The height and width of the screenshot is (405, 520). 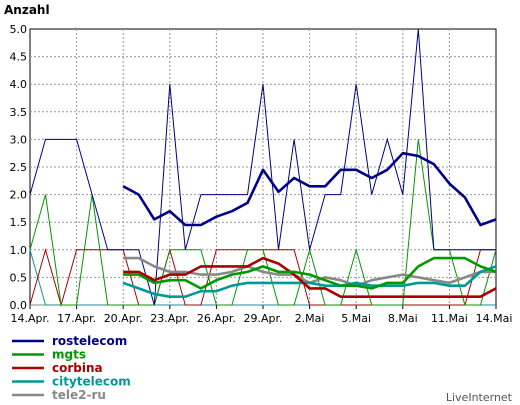 What do you see at coordinates (19, 84) in the screenshot?
I see `y-tick-label: 4.0` at bounding box center [19, 84].